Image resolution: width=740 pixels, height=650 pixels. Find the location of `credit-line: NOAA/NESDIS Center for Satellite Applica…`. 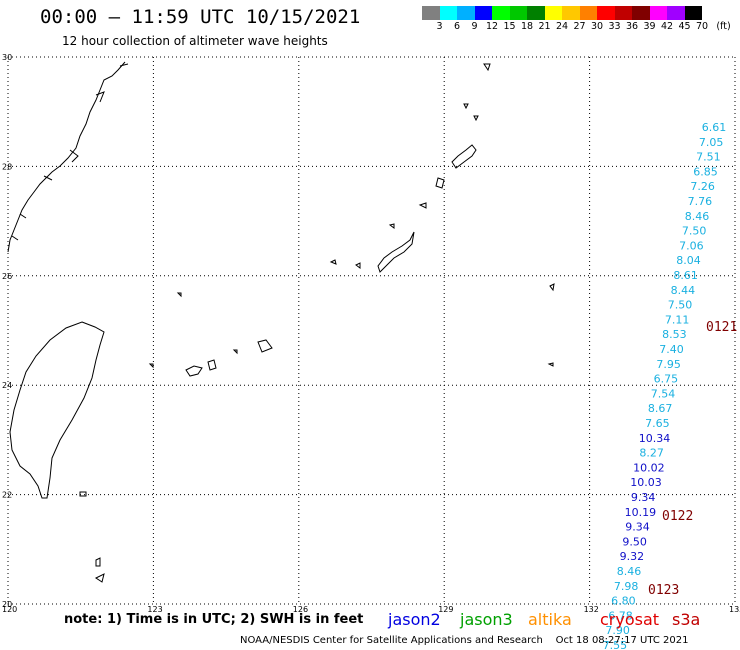

credit-line: NOAA/NESDIS Center for Satellite Applica… is located at coordinates (464, 640).